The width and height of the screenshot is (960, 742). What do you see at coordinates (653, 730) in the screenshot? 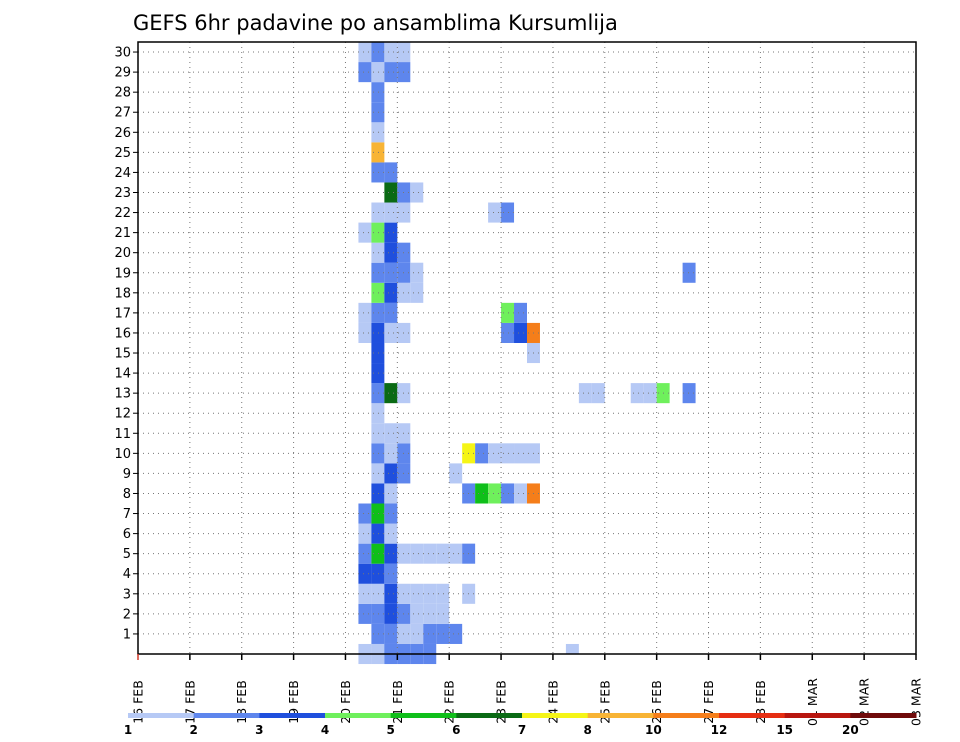
I see `colorbar-label: 10` at bounding box center [653, 730].